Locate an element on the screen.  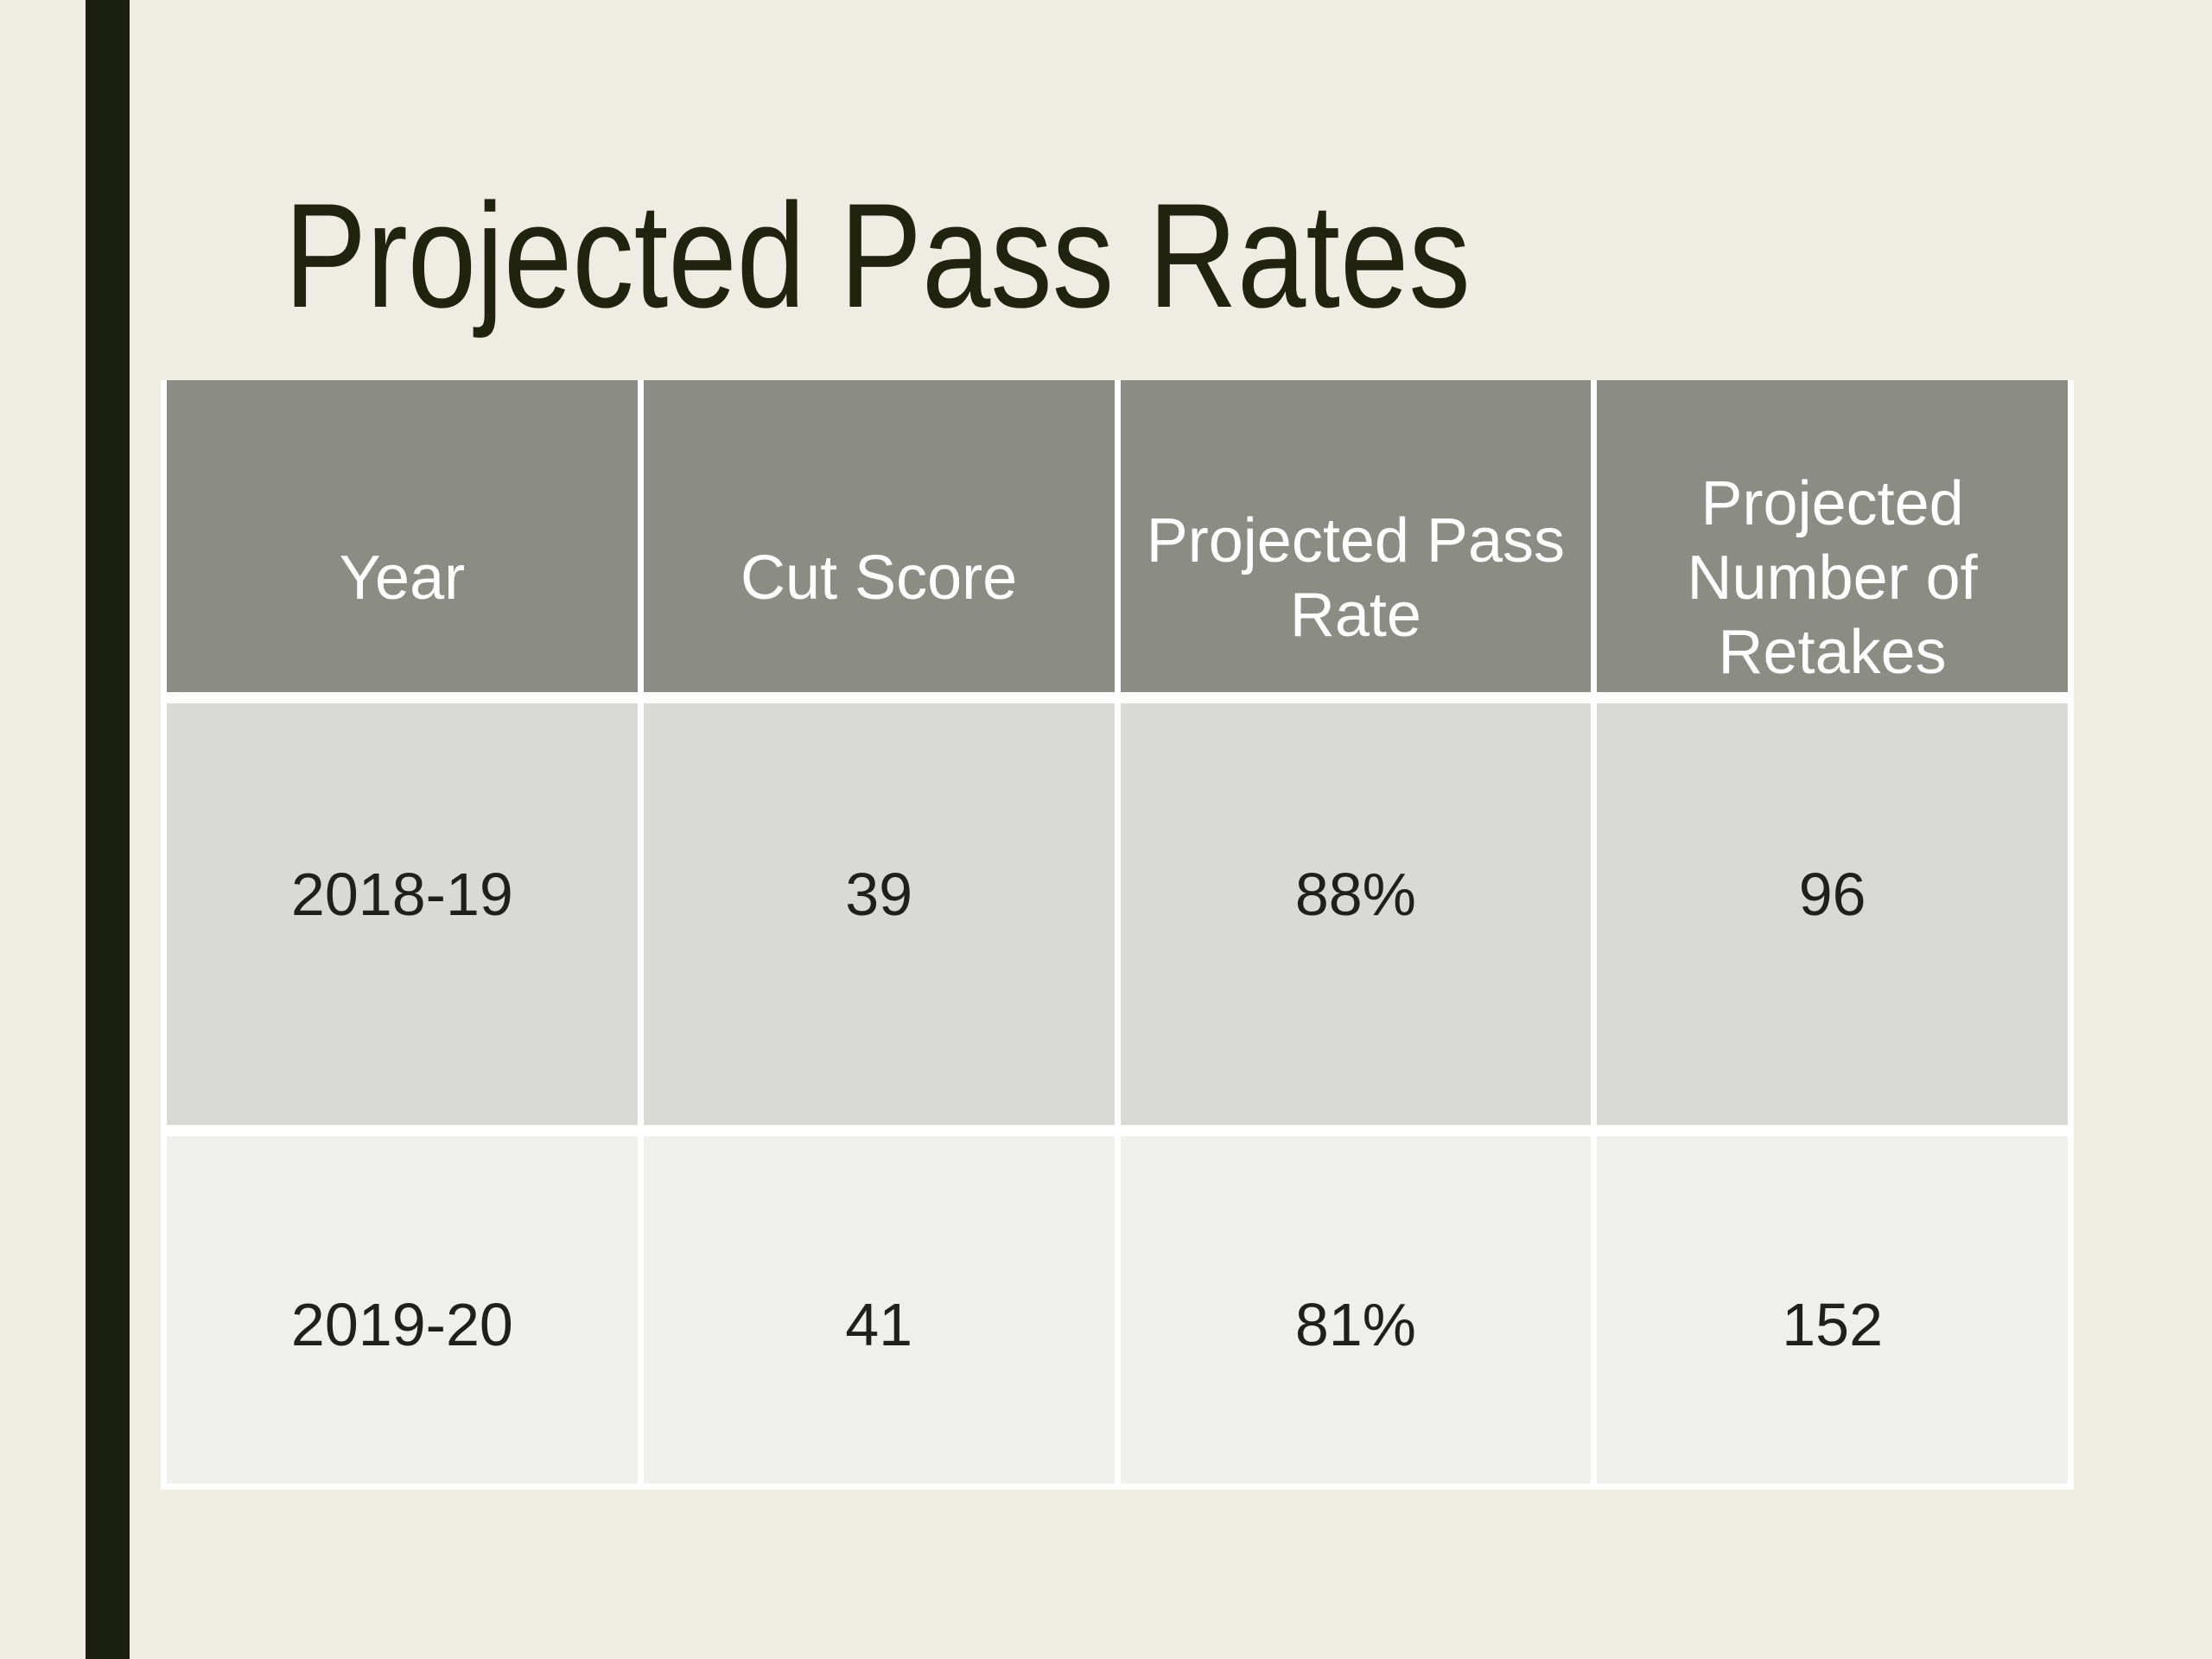
table-cell: 96 is located at coordinates (1832, 914).